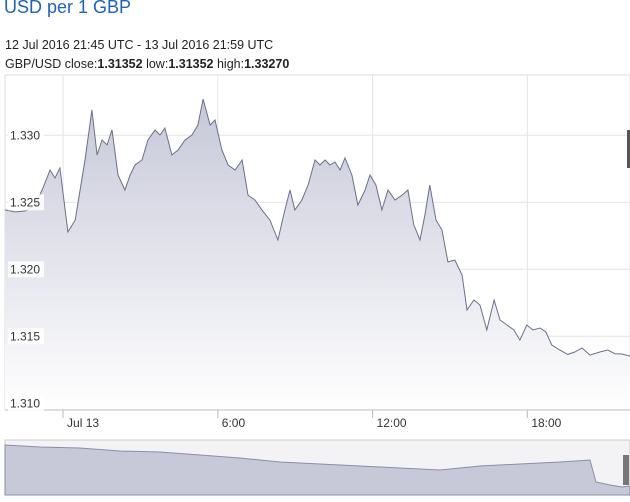 This screenshot has width=630, height=502. I want to click on title: USD per 1 GBP, so click(68, 8).